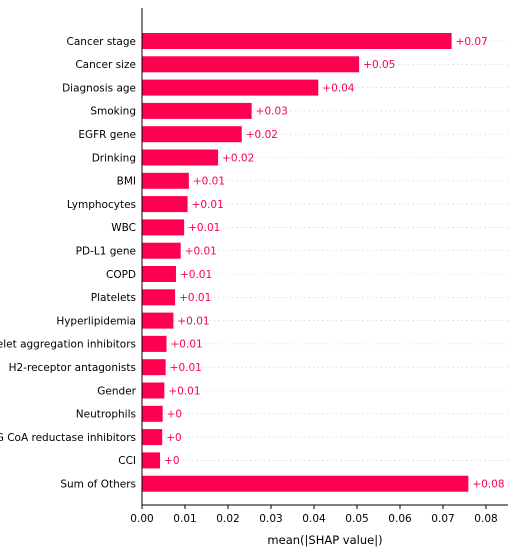 This screenshot has width=511, height=550. What do you see at coordinates (105, 65) in the screenshot?
I see `y-tick-label: Cancer size` at bounding box center [105, 65].